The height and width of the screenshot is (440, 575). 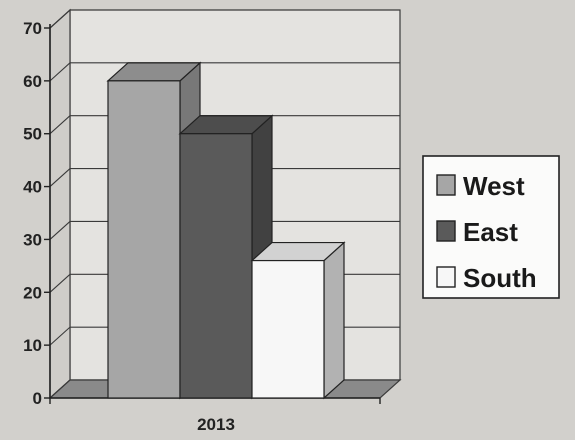 I want to click on bar-side, so click(x=334, y=320).